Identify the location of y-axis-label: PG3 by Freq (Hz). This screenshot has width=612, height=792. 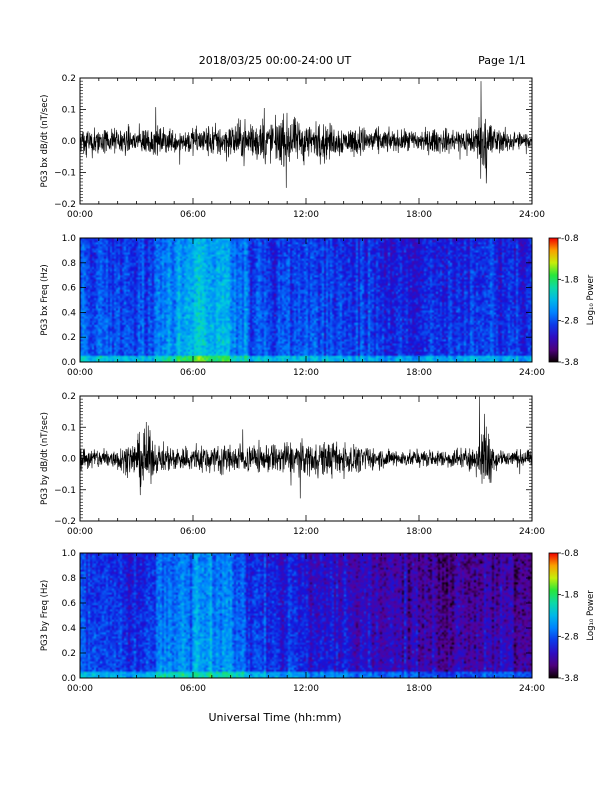
(45, 615).